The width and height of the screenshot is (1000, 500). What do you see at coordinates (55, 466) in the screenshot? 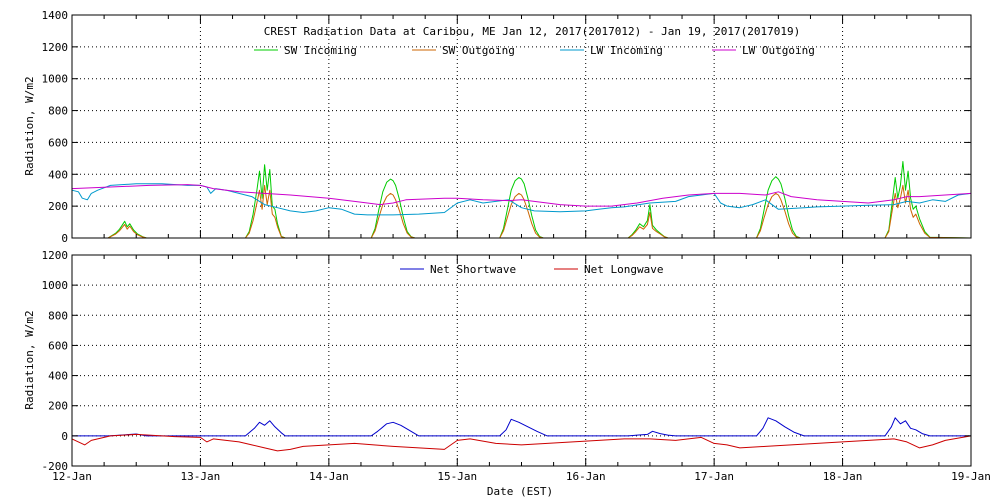
I see `y-tick-label: -200` at bounding box center [55, 466].